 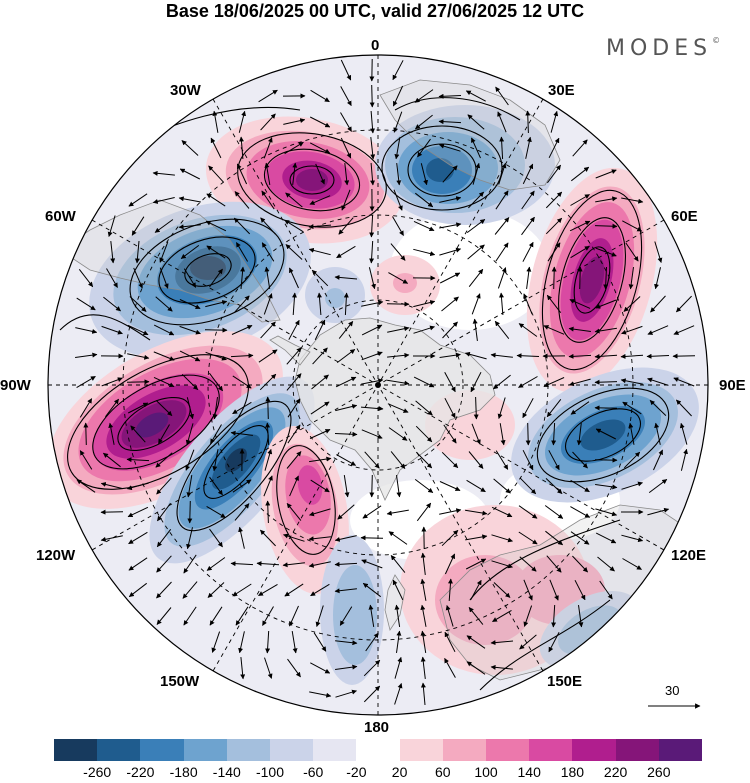 What do you see at coordinates (659, 772) in the screenshot?
I see `colorbar-label: 260` at bounding box center [659, 772].